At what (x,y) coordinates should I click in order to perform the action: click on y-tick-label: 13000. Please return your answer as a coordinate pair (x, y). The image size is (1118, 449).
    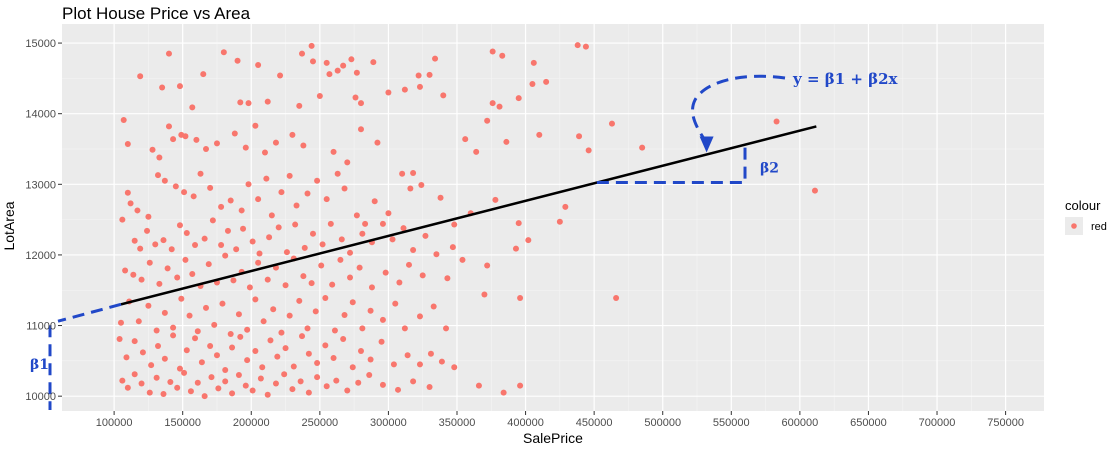
    Looking at the image, I should click on (40, 185).